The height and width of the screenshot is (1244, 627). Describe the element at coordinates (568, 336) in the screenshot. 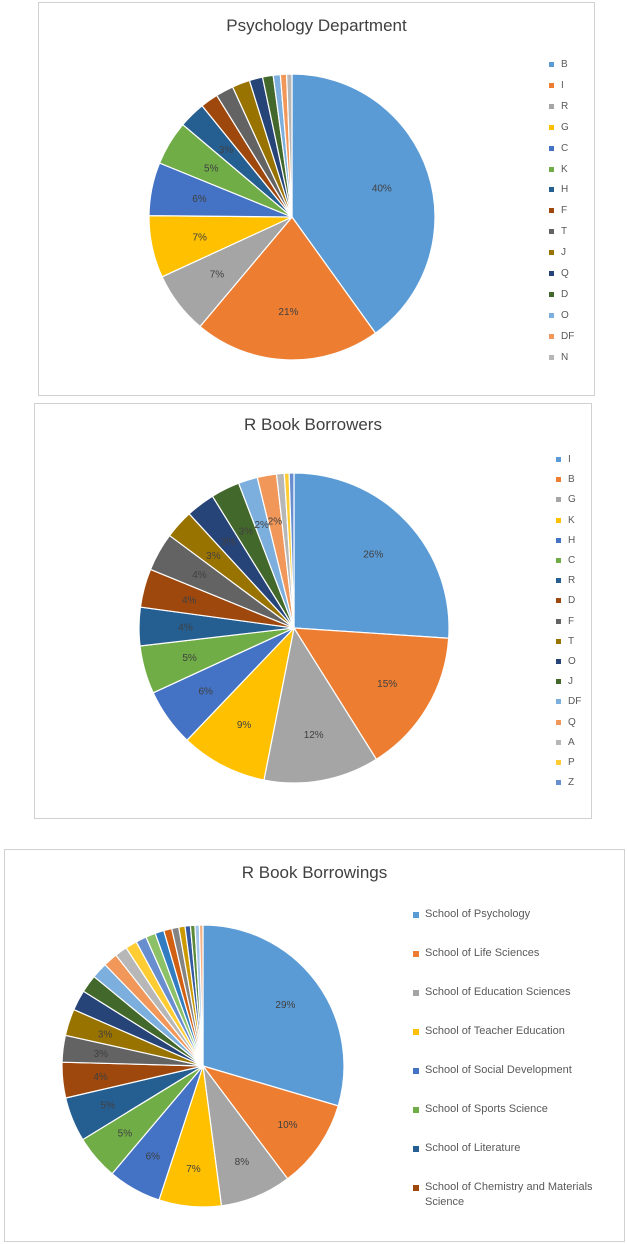

I see `legend-label: DF` at that location.